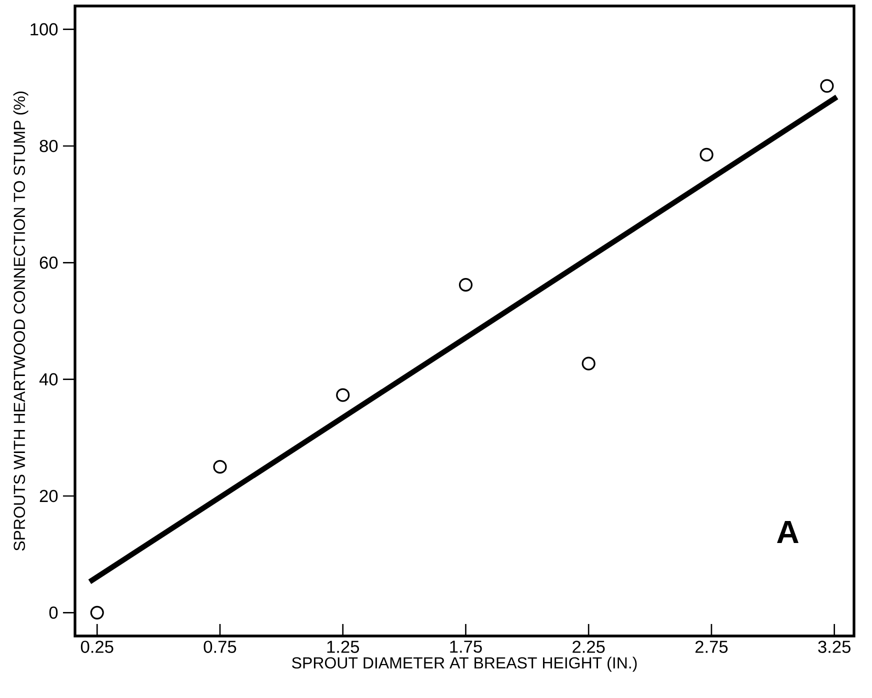 The width and height of the screenshot is (872, 698). What do you see at coordinates (343, 646) in the screenshot?
I see `x-tick-label: 1.25` at bounding box center [343, 646].